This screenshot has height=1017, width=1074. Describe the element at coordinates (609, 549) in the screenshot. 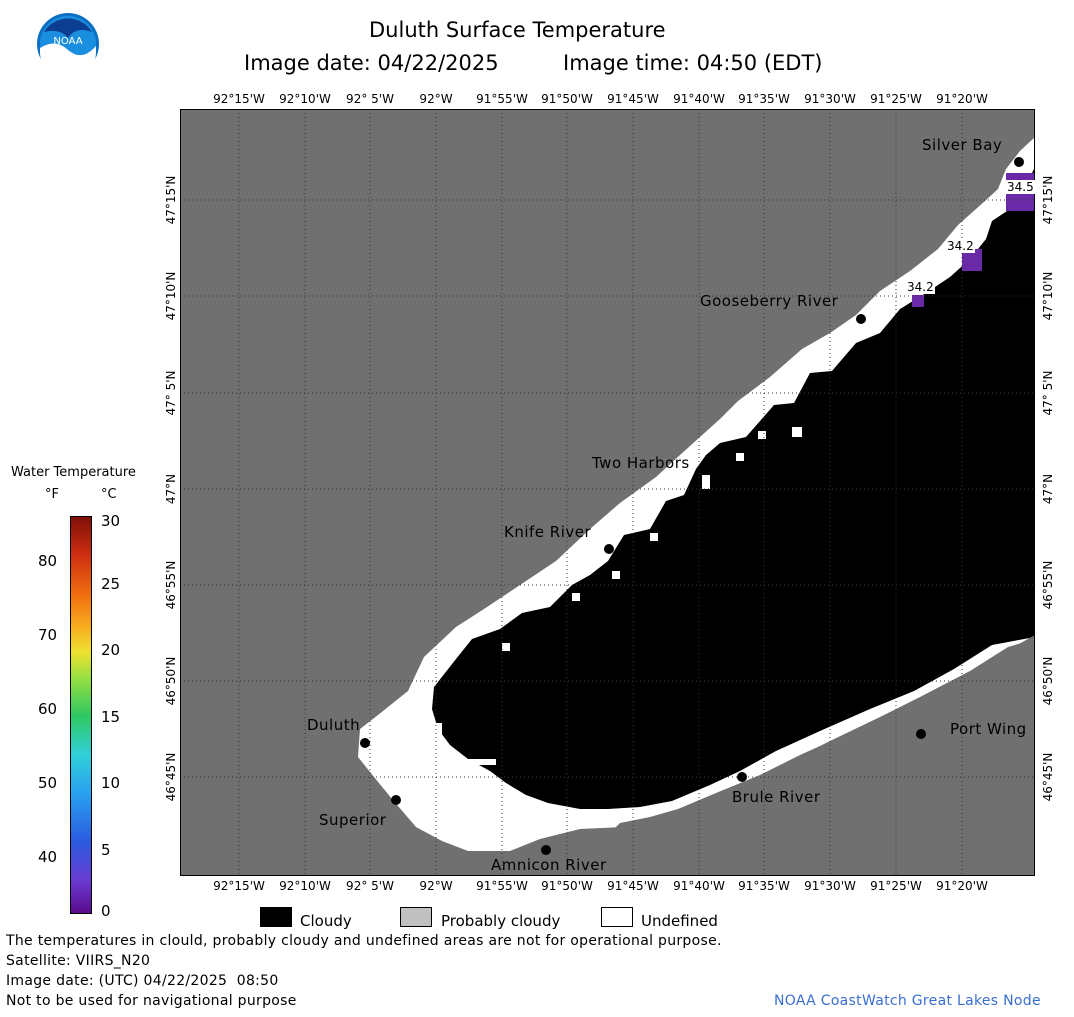

I see `knife-river-marker` at that location.